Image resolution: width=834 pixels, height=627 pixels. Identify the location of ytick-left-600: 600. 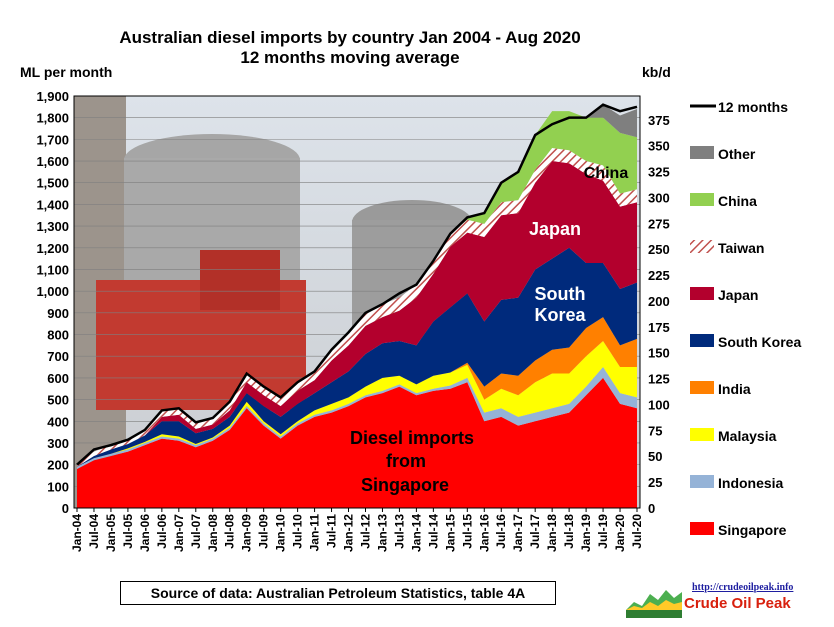
(58, 378).